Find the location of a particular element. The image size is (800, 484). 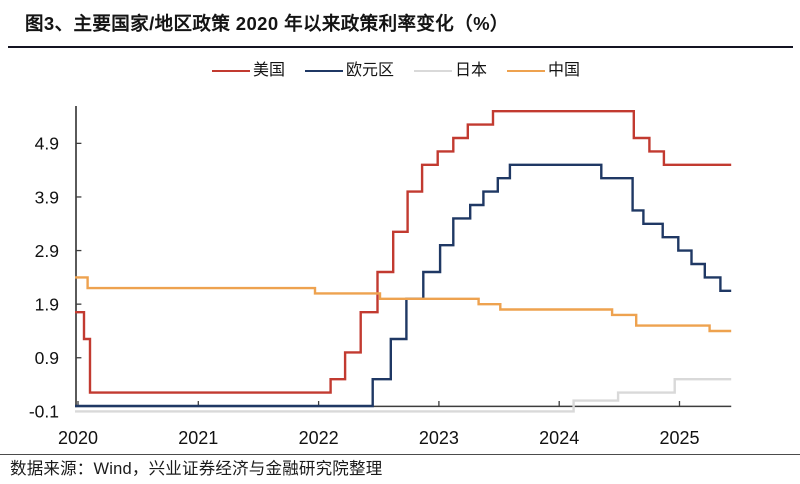

y-tick-label: 2.9 is located at coordinates (47, 251).